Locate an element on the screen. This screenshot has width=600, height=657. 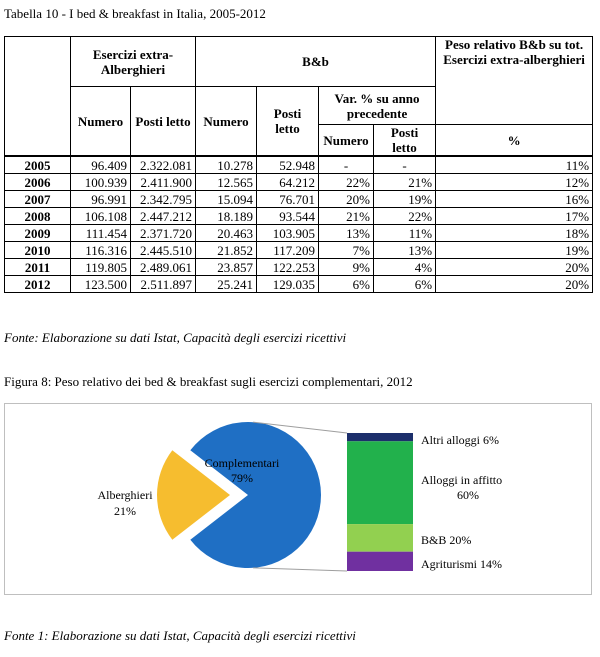
cell-peso: 18% is located at coordinates (514, 233).